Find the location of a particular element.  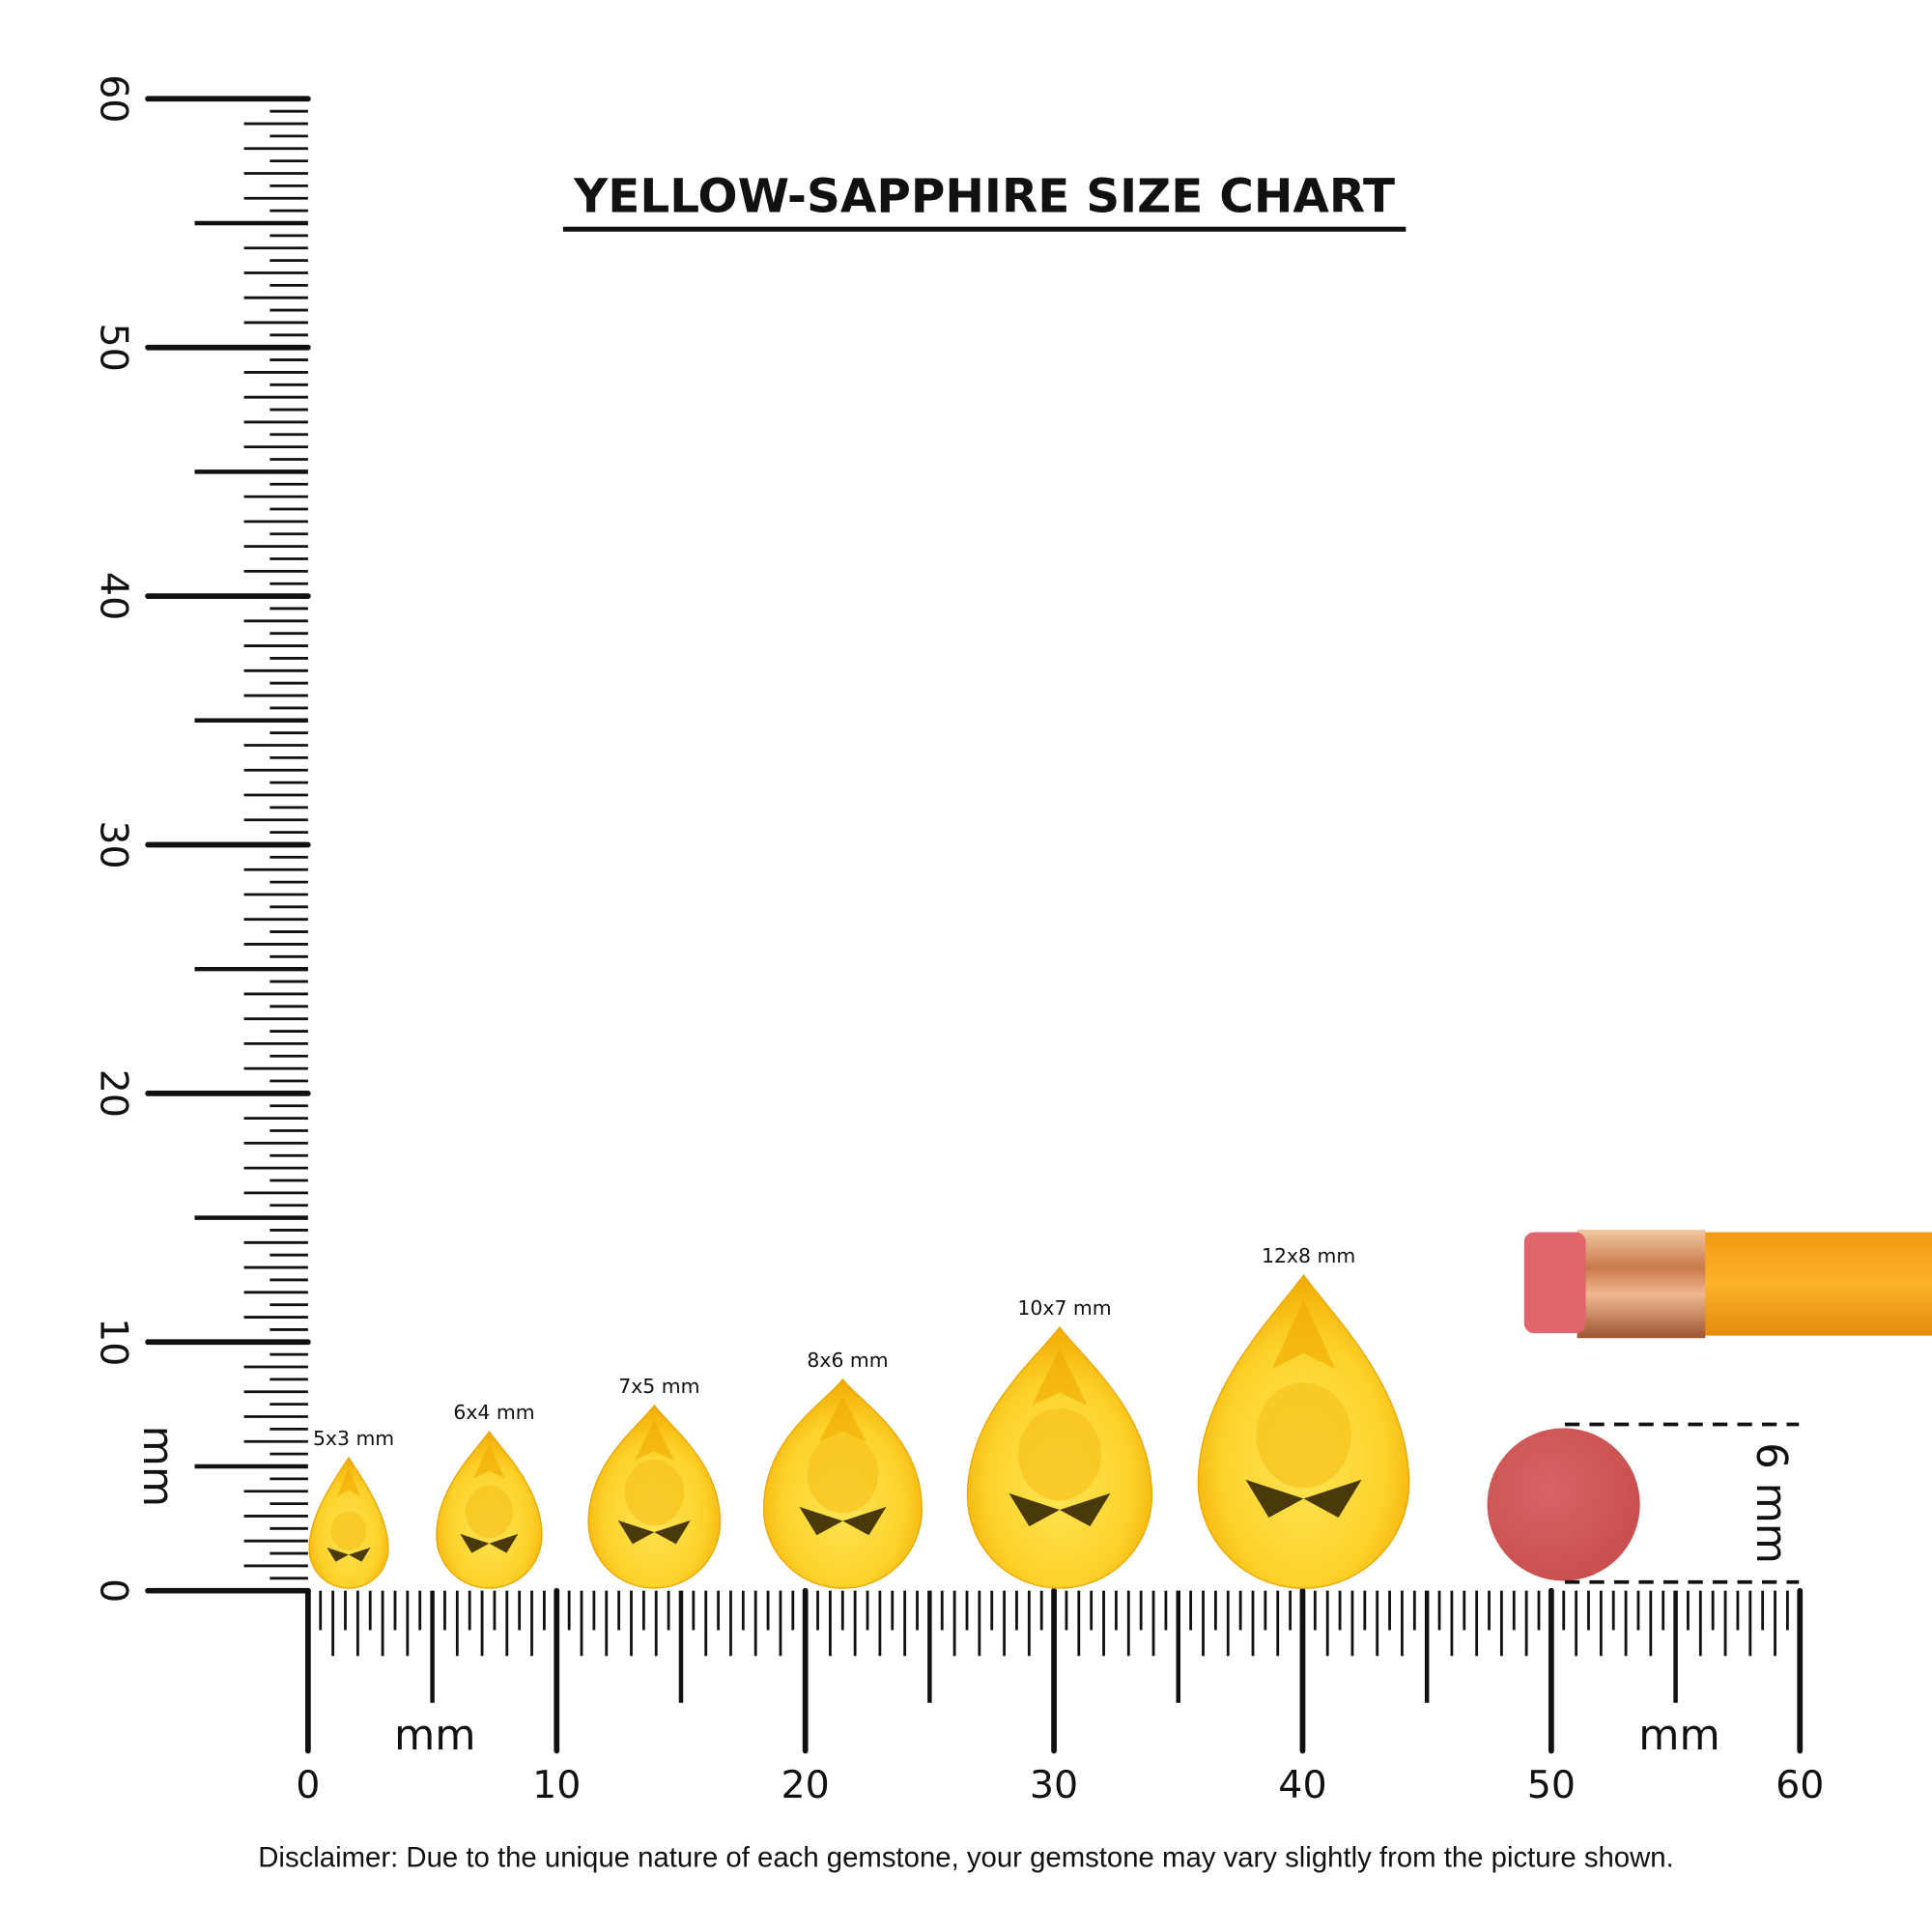

horizontal-ruler-label: 20 is located at coordinates (805, 1785).